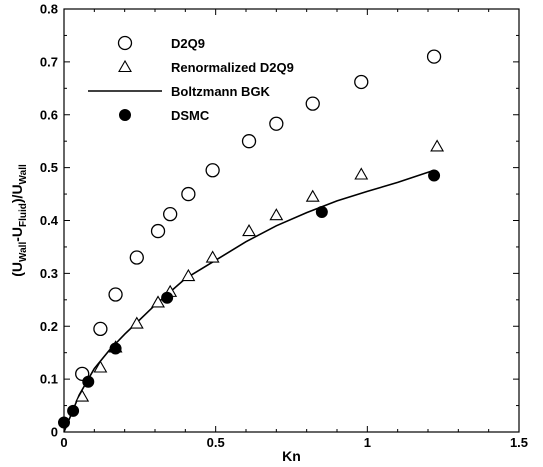 This screenshot has height=467, width=543. Describe the element at coordinates (191, 79) in the screenshot. I see `legend: D2Q9 Renormalized D2Q9 Boltzmann BGK DSMC` at that location.